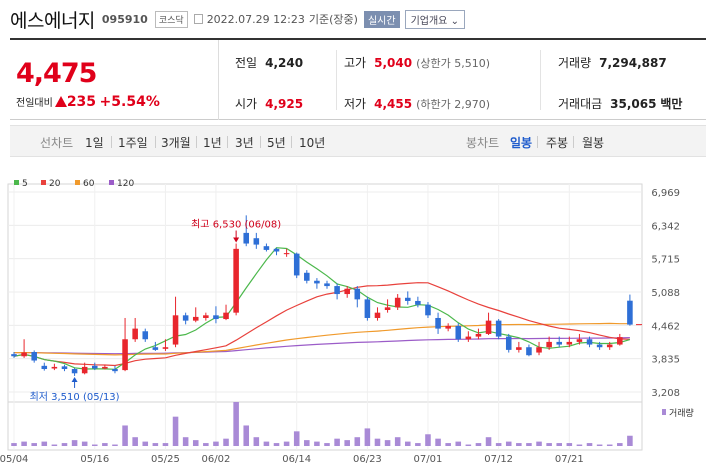  Describe the element at coordinates (246, 104) in the screenshot. I see `open-label: 시가` at that location.